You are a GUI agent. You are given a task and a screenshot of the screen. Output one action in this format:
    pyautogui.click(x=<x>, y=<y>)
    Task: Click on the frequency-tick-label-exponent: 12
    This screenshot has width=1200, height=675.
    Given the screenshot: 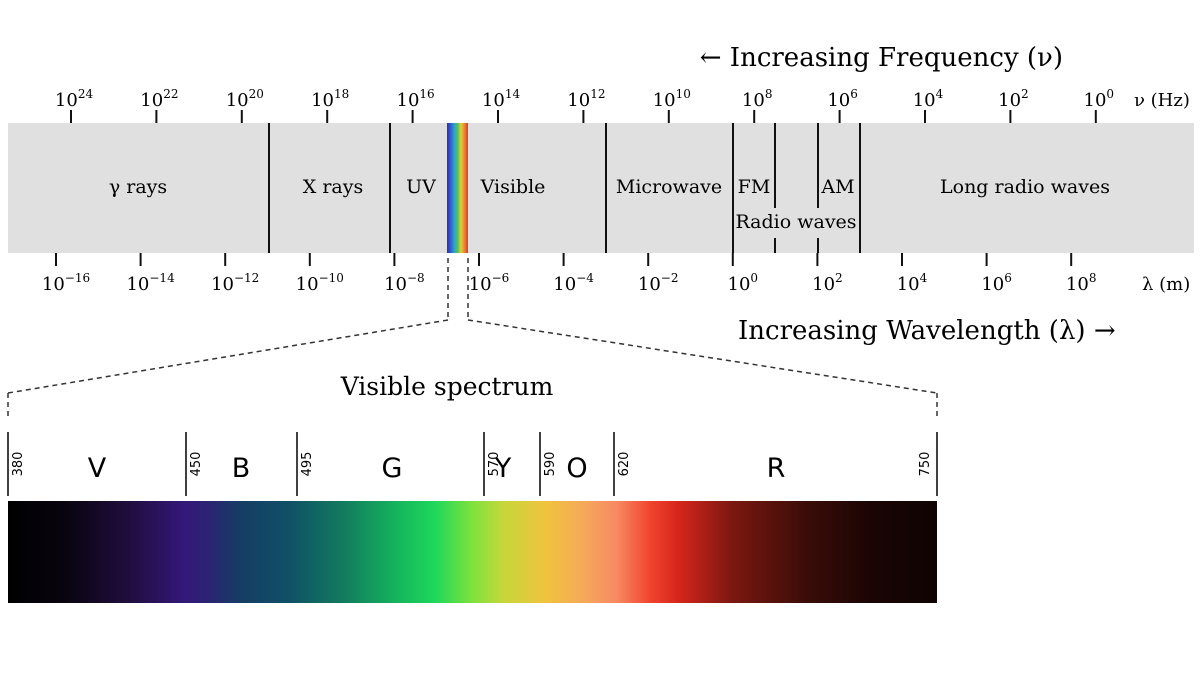 What is the action you would take?
    pyautogui.click(x=597, y=94)
    